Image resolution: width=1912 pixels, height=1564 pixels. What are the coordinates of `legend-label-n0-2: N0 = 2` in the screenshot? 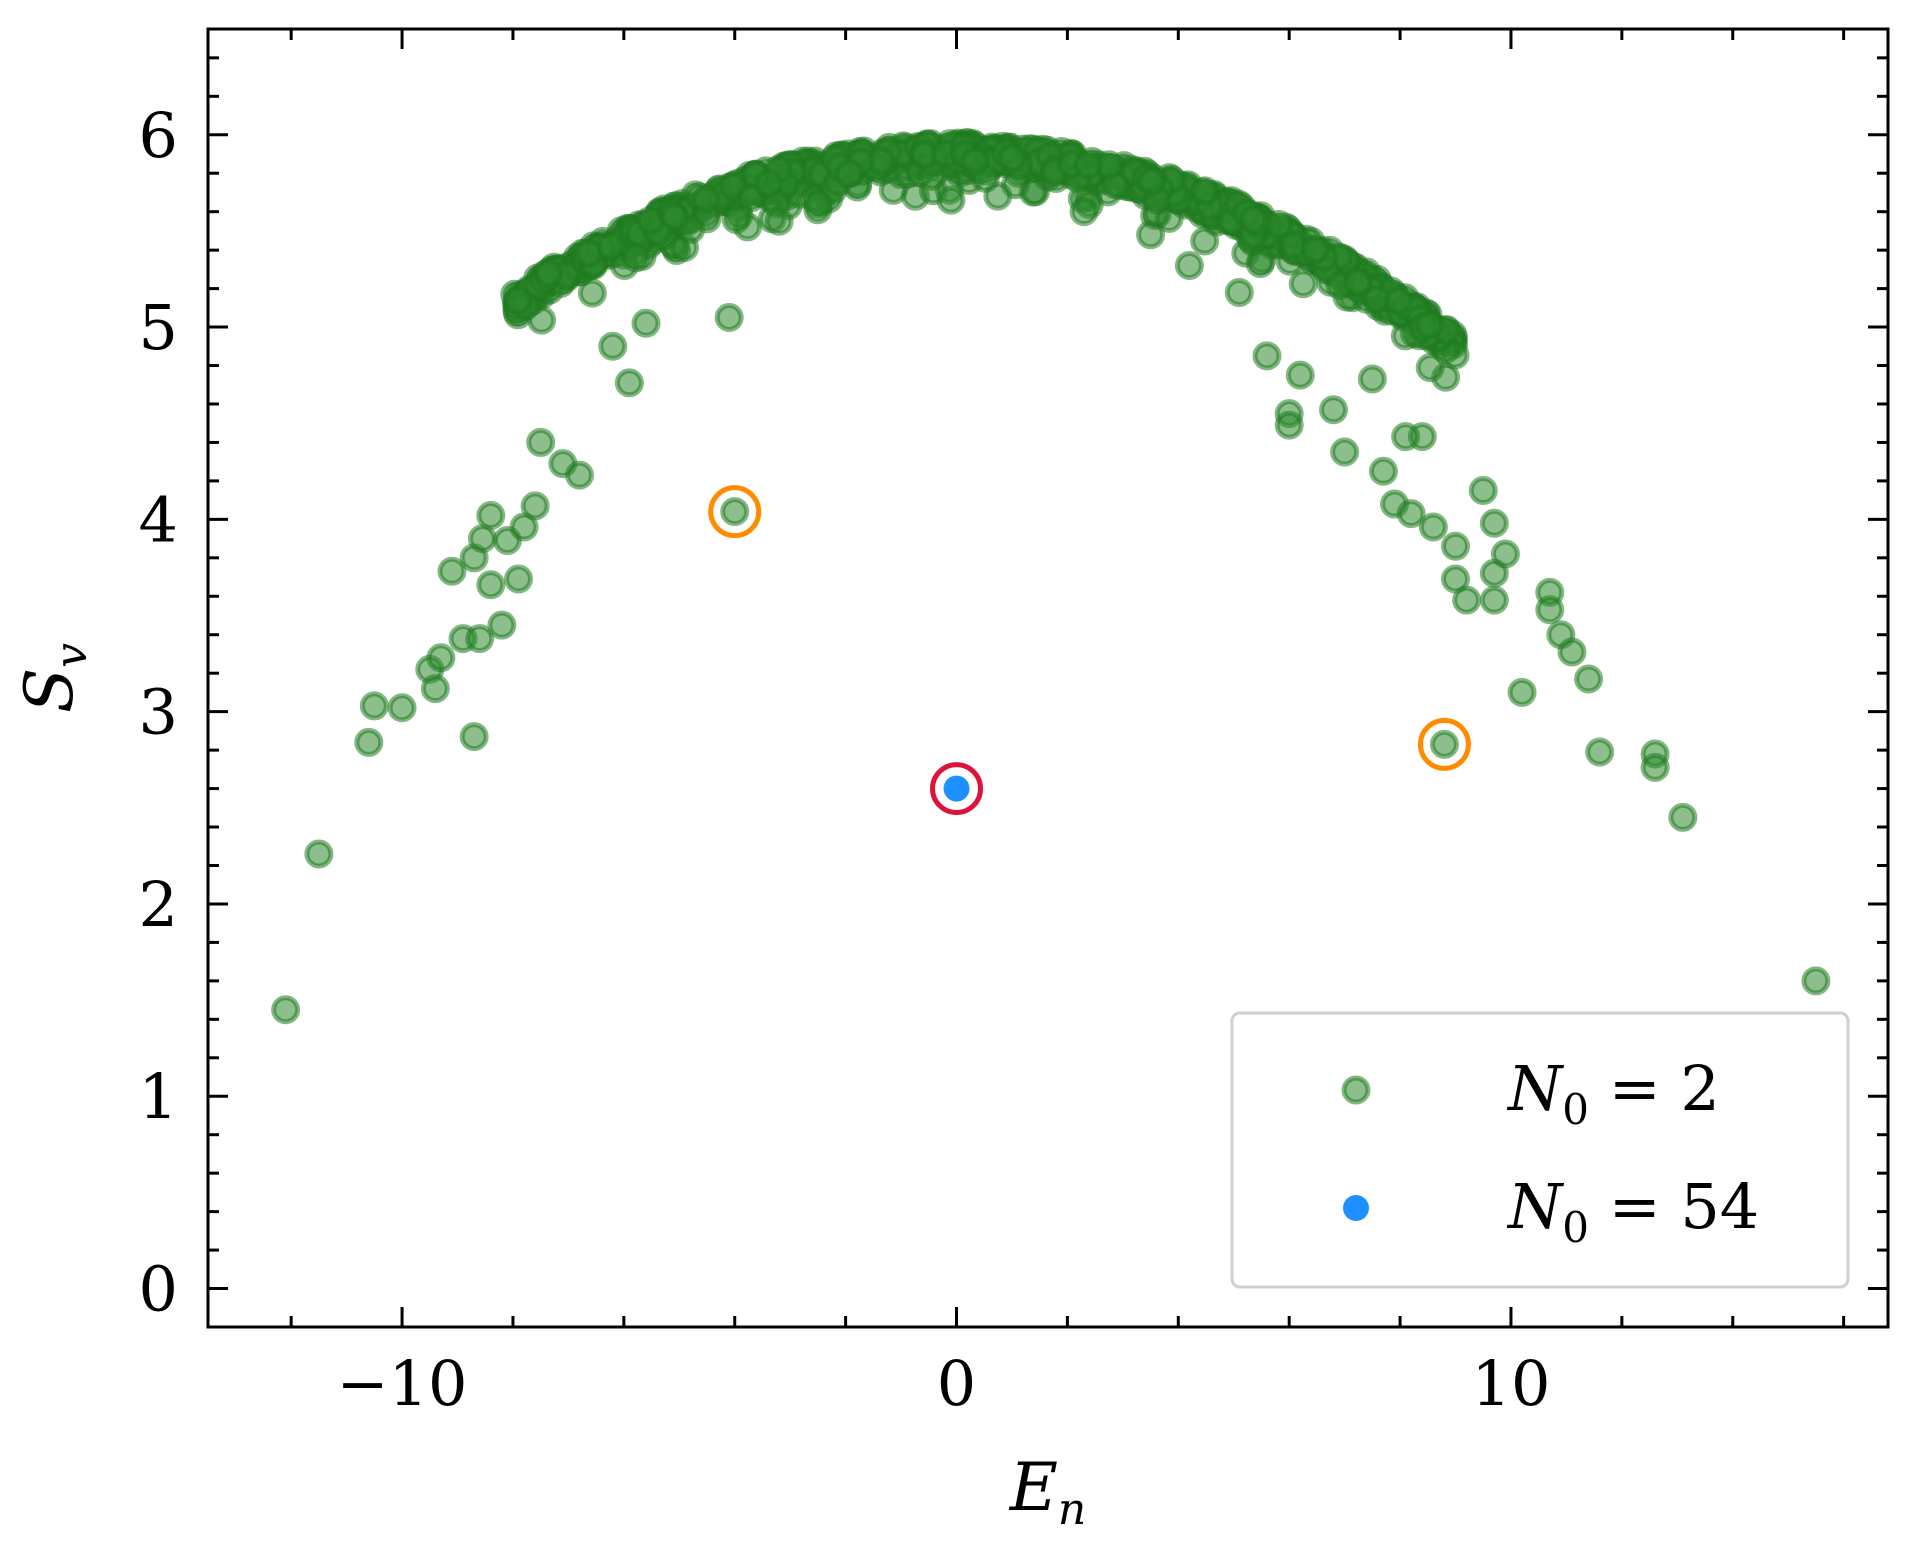 It's located at (1613, 1093).